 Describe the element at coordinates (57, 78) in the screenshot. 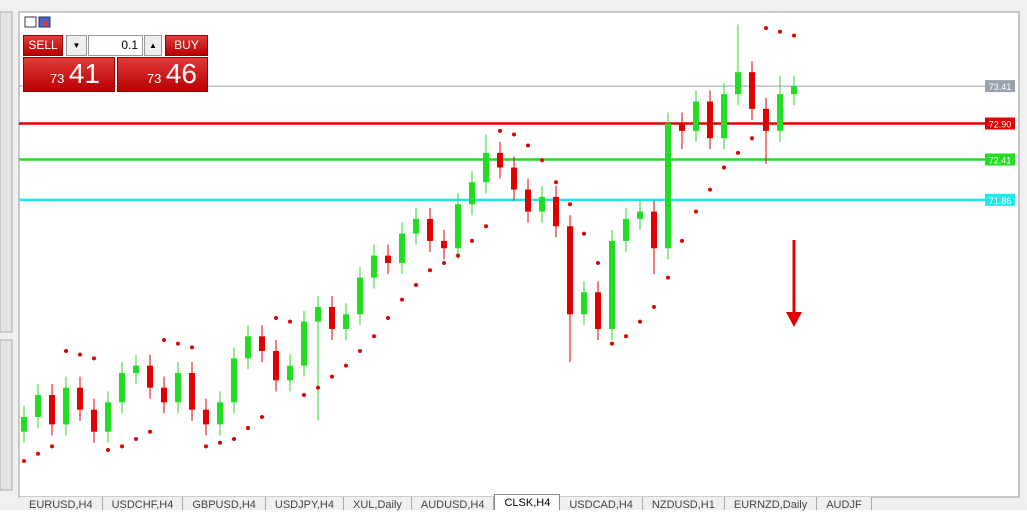

I see `bid-big: 73` at that location.